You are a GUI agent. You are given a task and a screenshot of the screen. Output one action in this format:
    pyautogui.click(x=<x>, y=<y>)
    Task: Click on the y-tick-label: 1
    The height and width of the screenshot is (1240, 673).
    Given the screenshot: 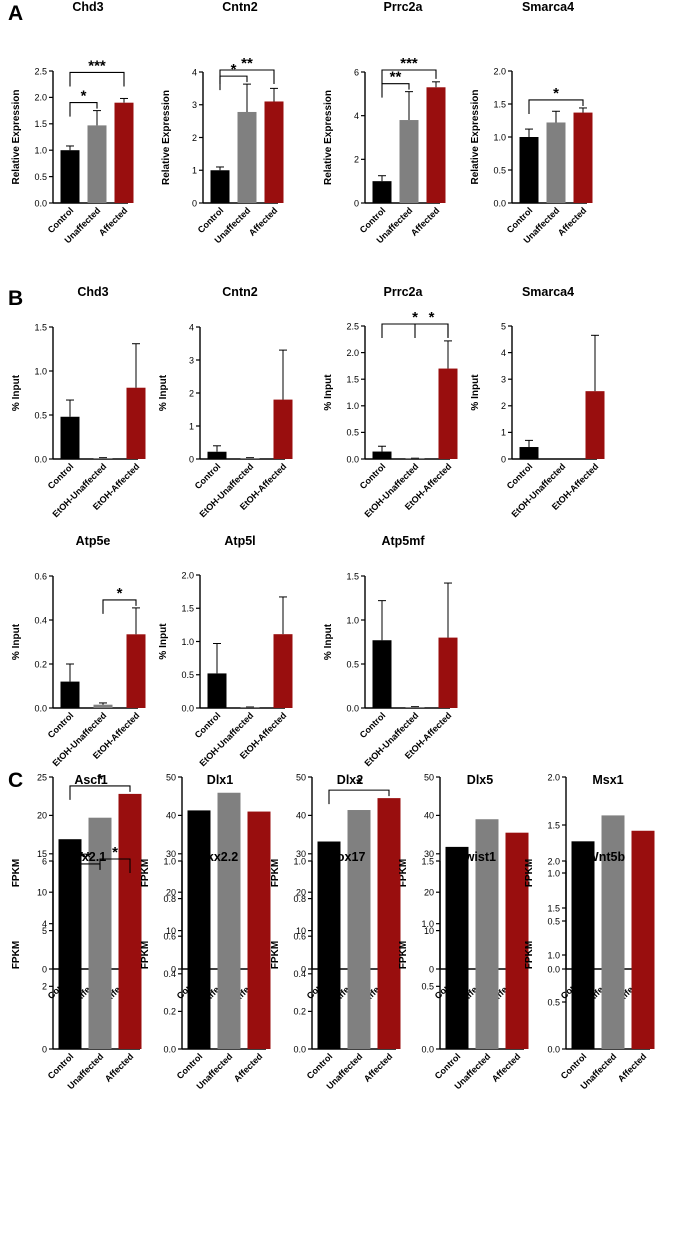 What is the action you would take?
    pyautogui.click(x=503, y=433)
    